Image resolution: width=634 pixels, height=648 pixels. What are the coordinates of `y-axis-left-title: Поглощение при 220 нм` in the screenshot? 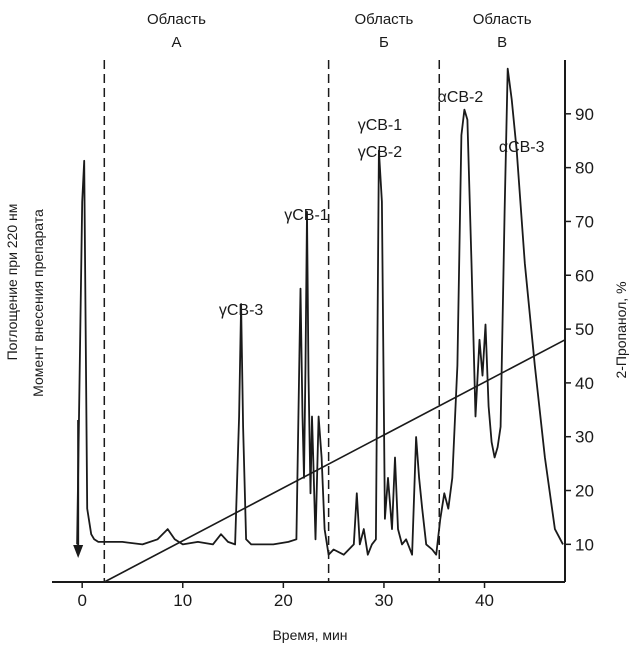 It's located at (12, 282).